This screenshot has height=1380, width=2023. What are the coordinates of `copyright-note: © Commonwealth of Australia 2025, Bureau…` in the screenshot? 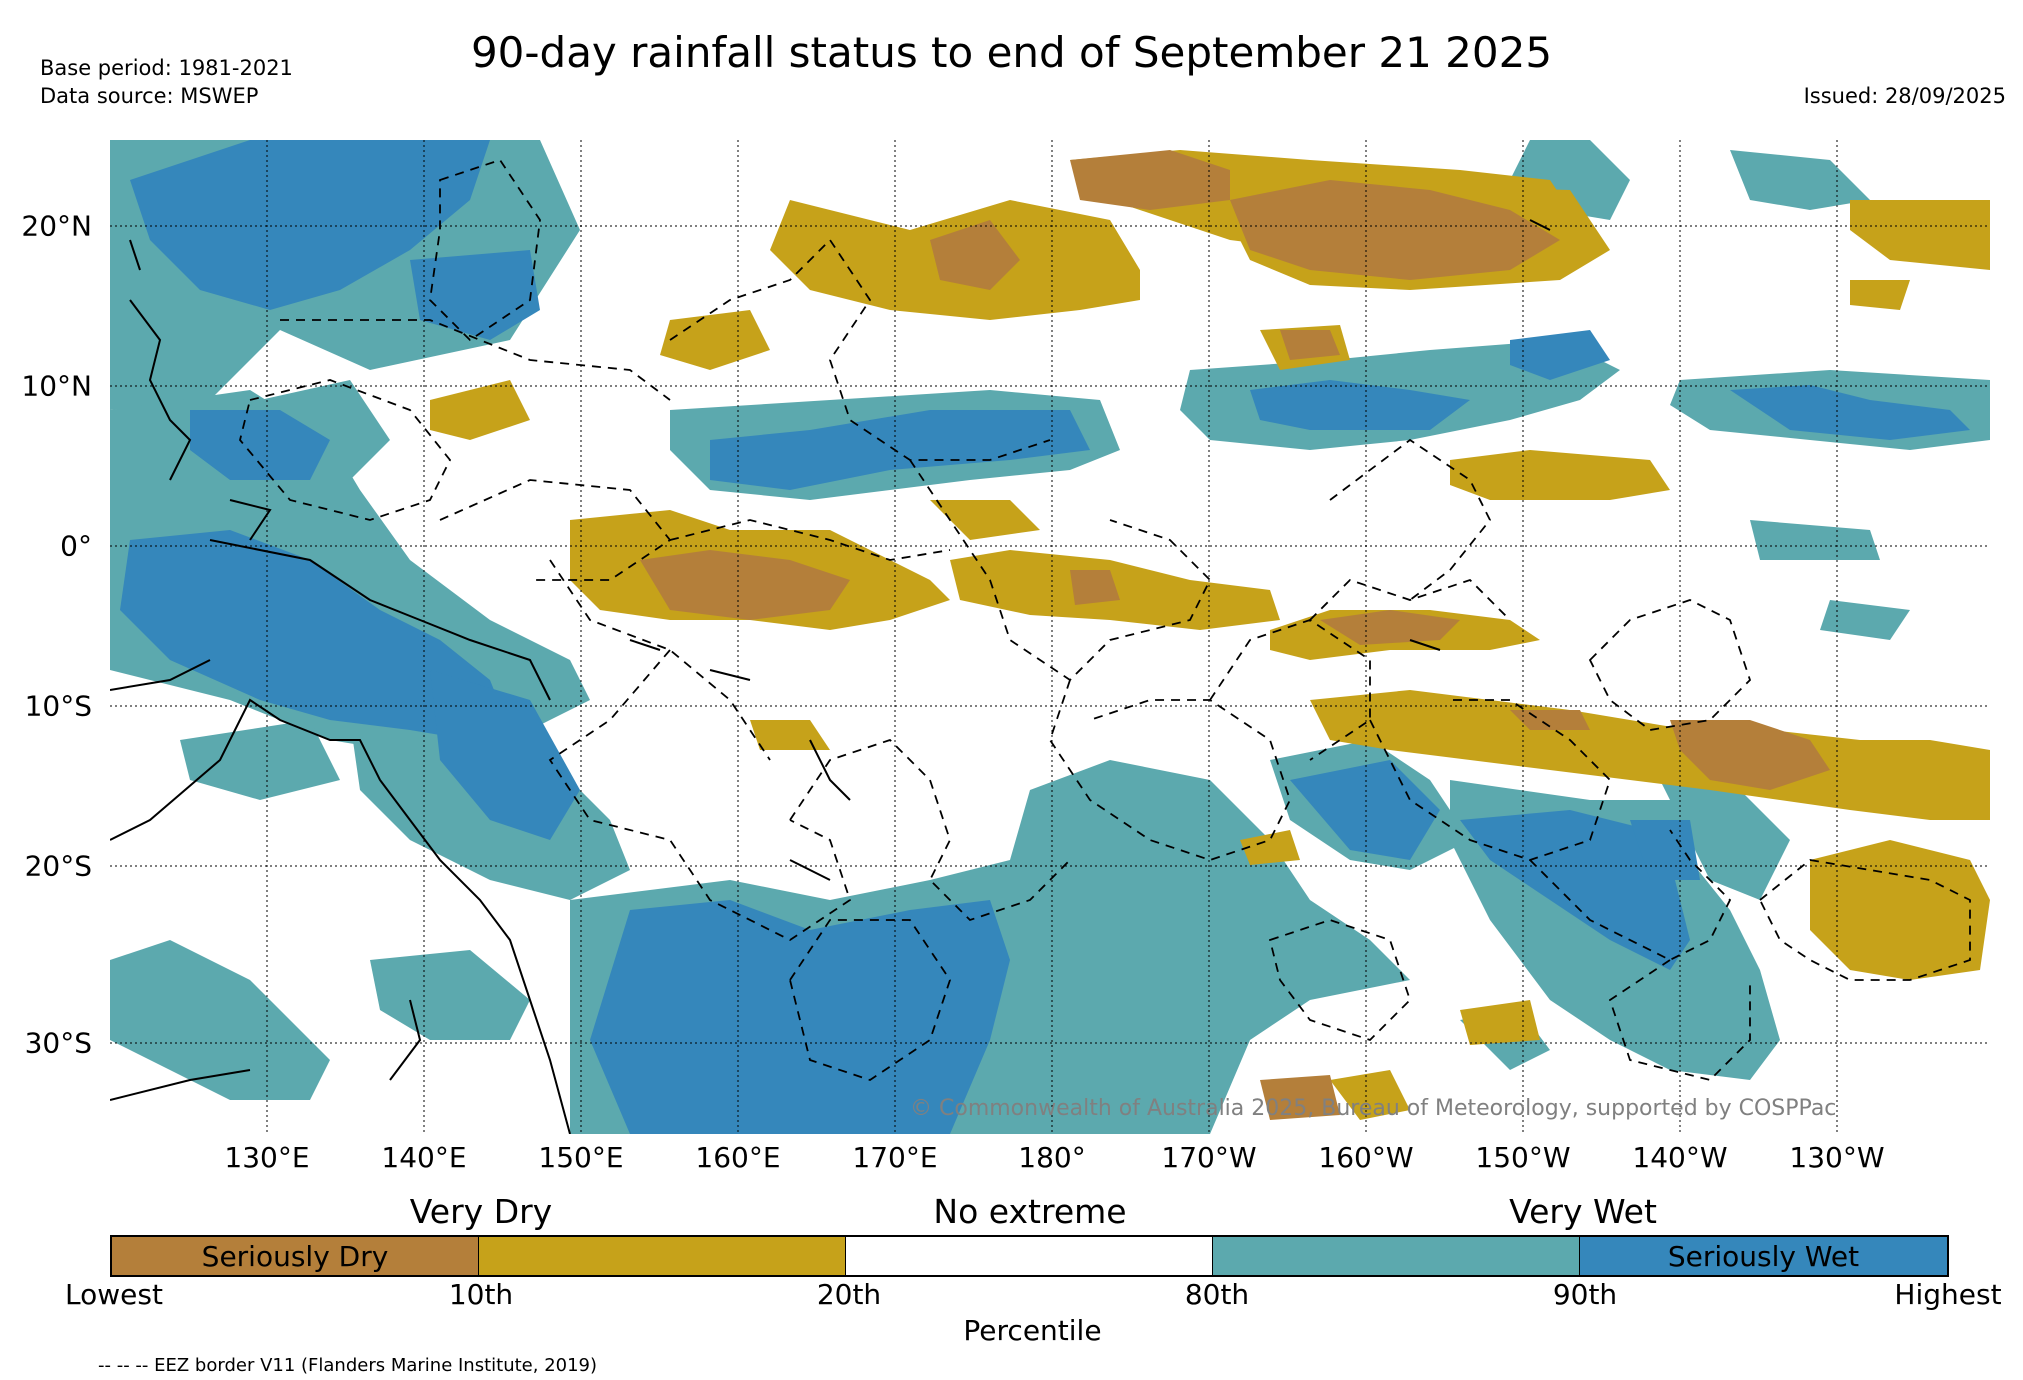 It's located at (1373, 1108).